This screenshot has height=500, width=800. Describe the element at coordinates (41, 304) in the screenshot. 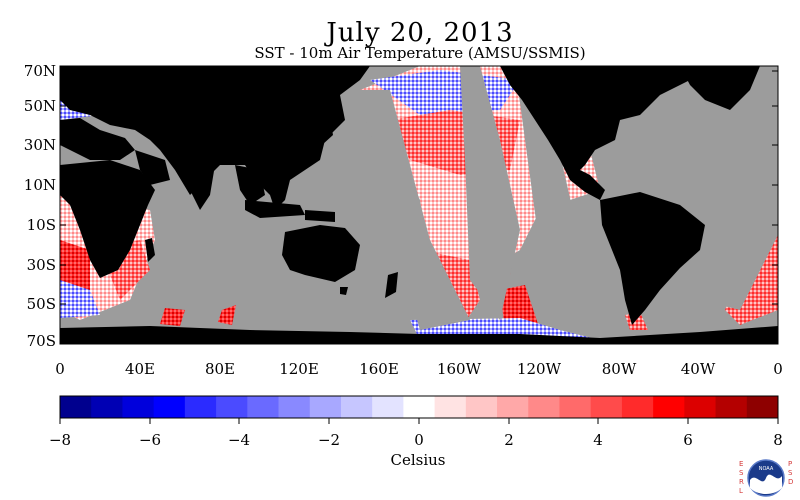

I see `lat-label: 50S` at that location.